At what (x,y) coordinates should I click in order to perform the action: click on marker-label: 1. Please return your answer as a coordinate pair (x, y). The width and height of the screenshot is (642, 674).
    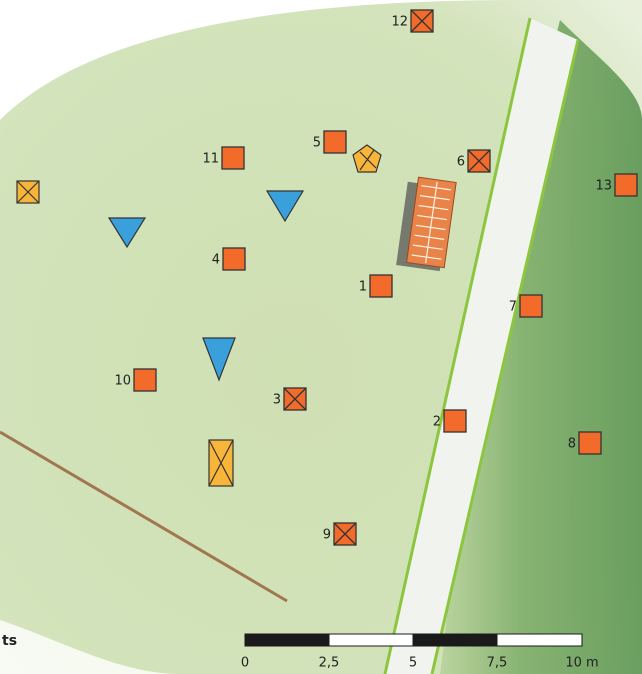
    Looking at the image, I should click on (363, 287).